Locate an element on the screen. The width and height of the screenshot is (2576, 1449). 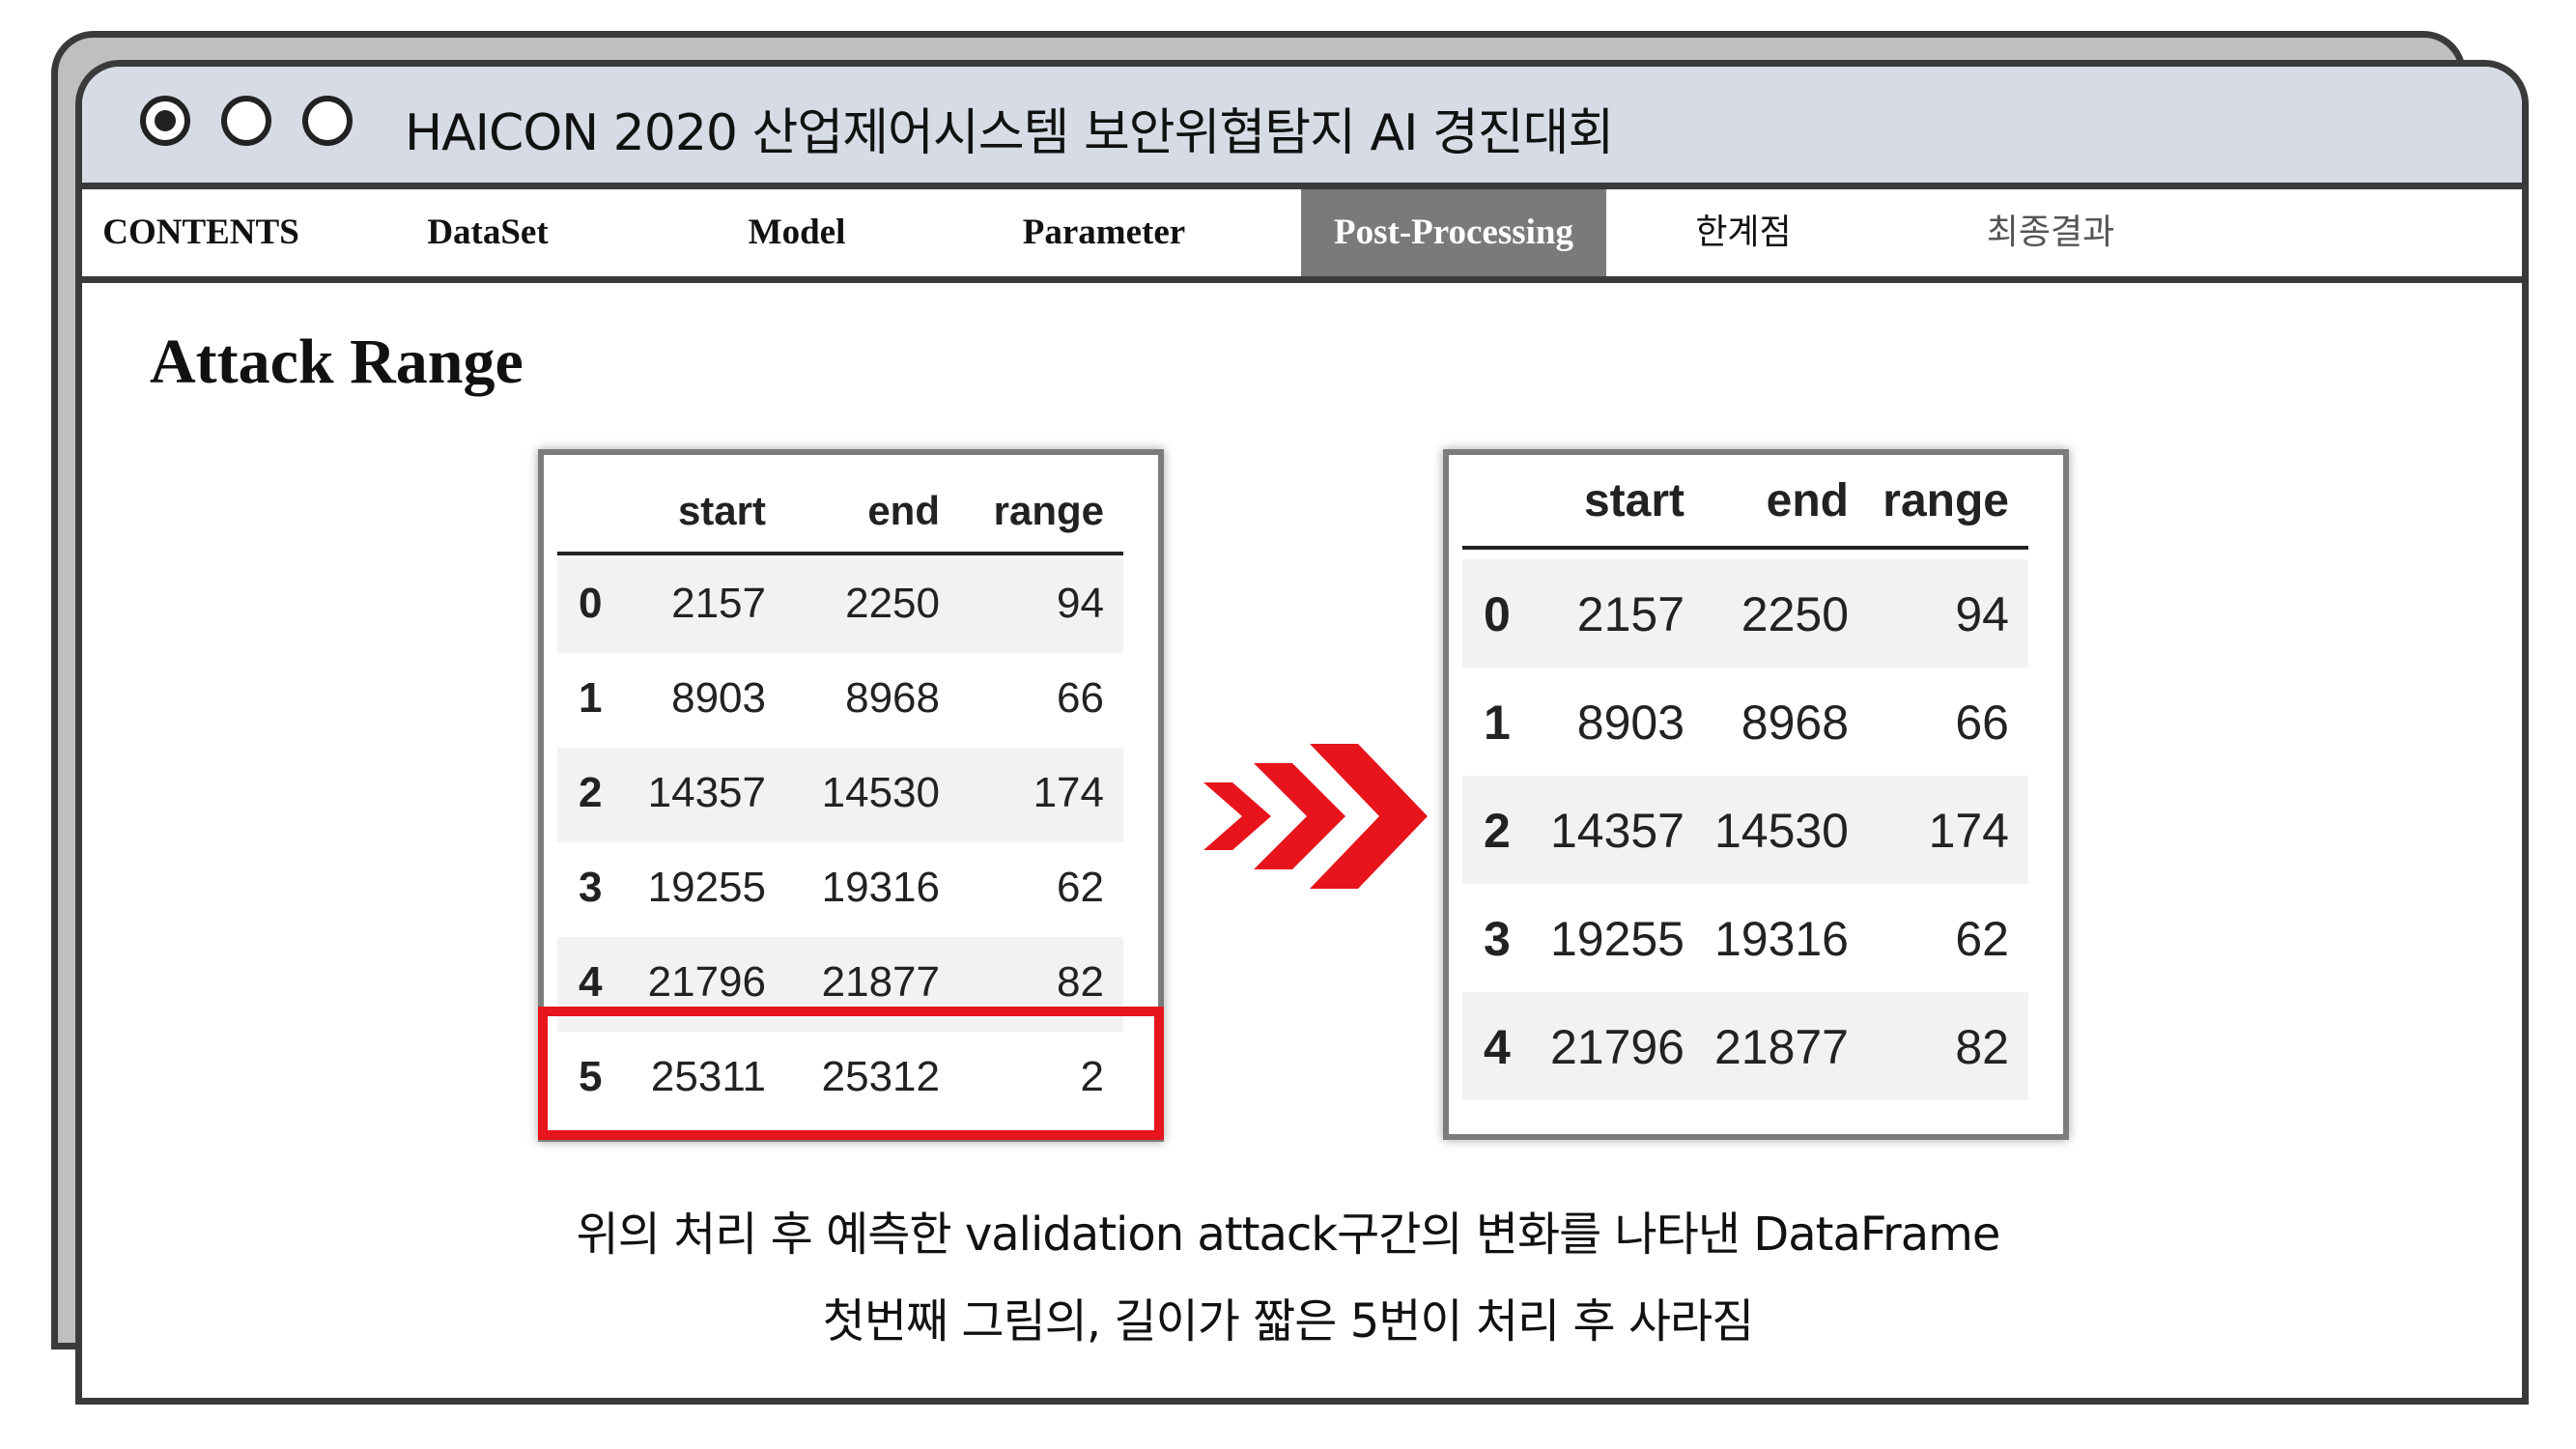
nav-tab-contents: CONTENTS is located at coordinates (200, 232).